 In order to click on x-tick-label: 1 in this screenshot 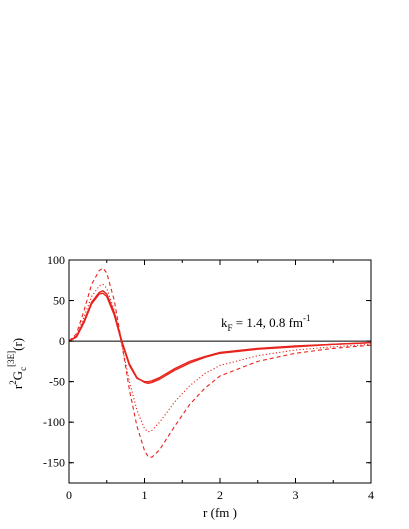, I will do `click(145, 495)`.